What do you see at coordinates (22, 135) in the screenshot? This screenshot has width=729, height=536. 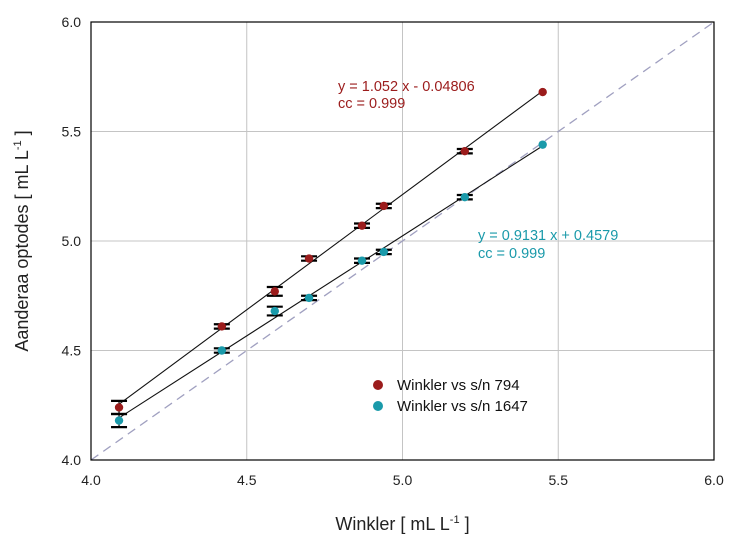 I see `y-axis-title-end: ]` at bounding box center [22, 135].